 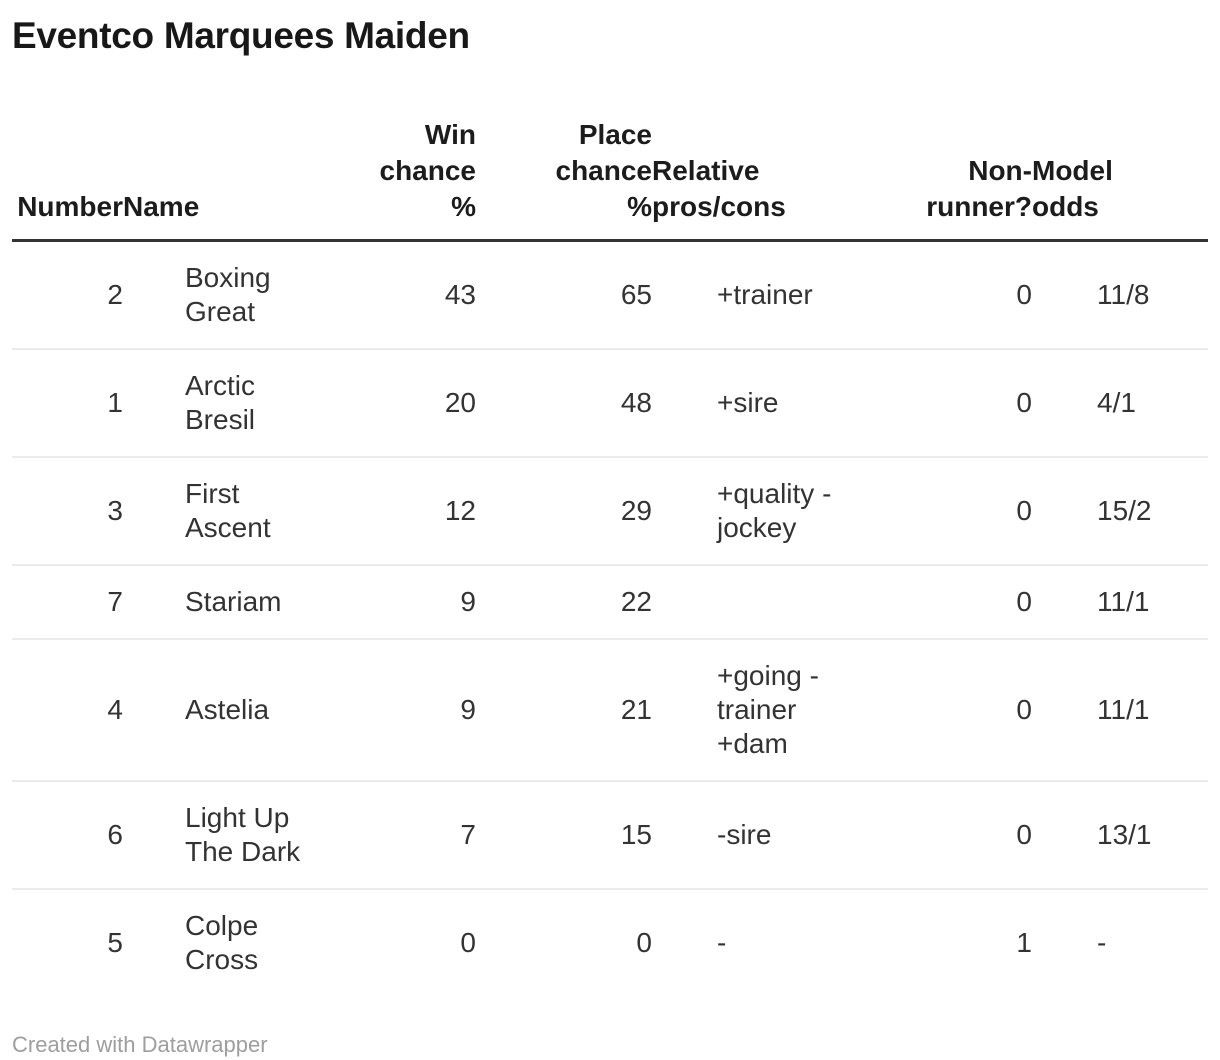 What do you see at coordinates (241, 35) in the screenshot?
I see `page-title: Eventco Marquees Maiden` at bounding box center [241, 35].